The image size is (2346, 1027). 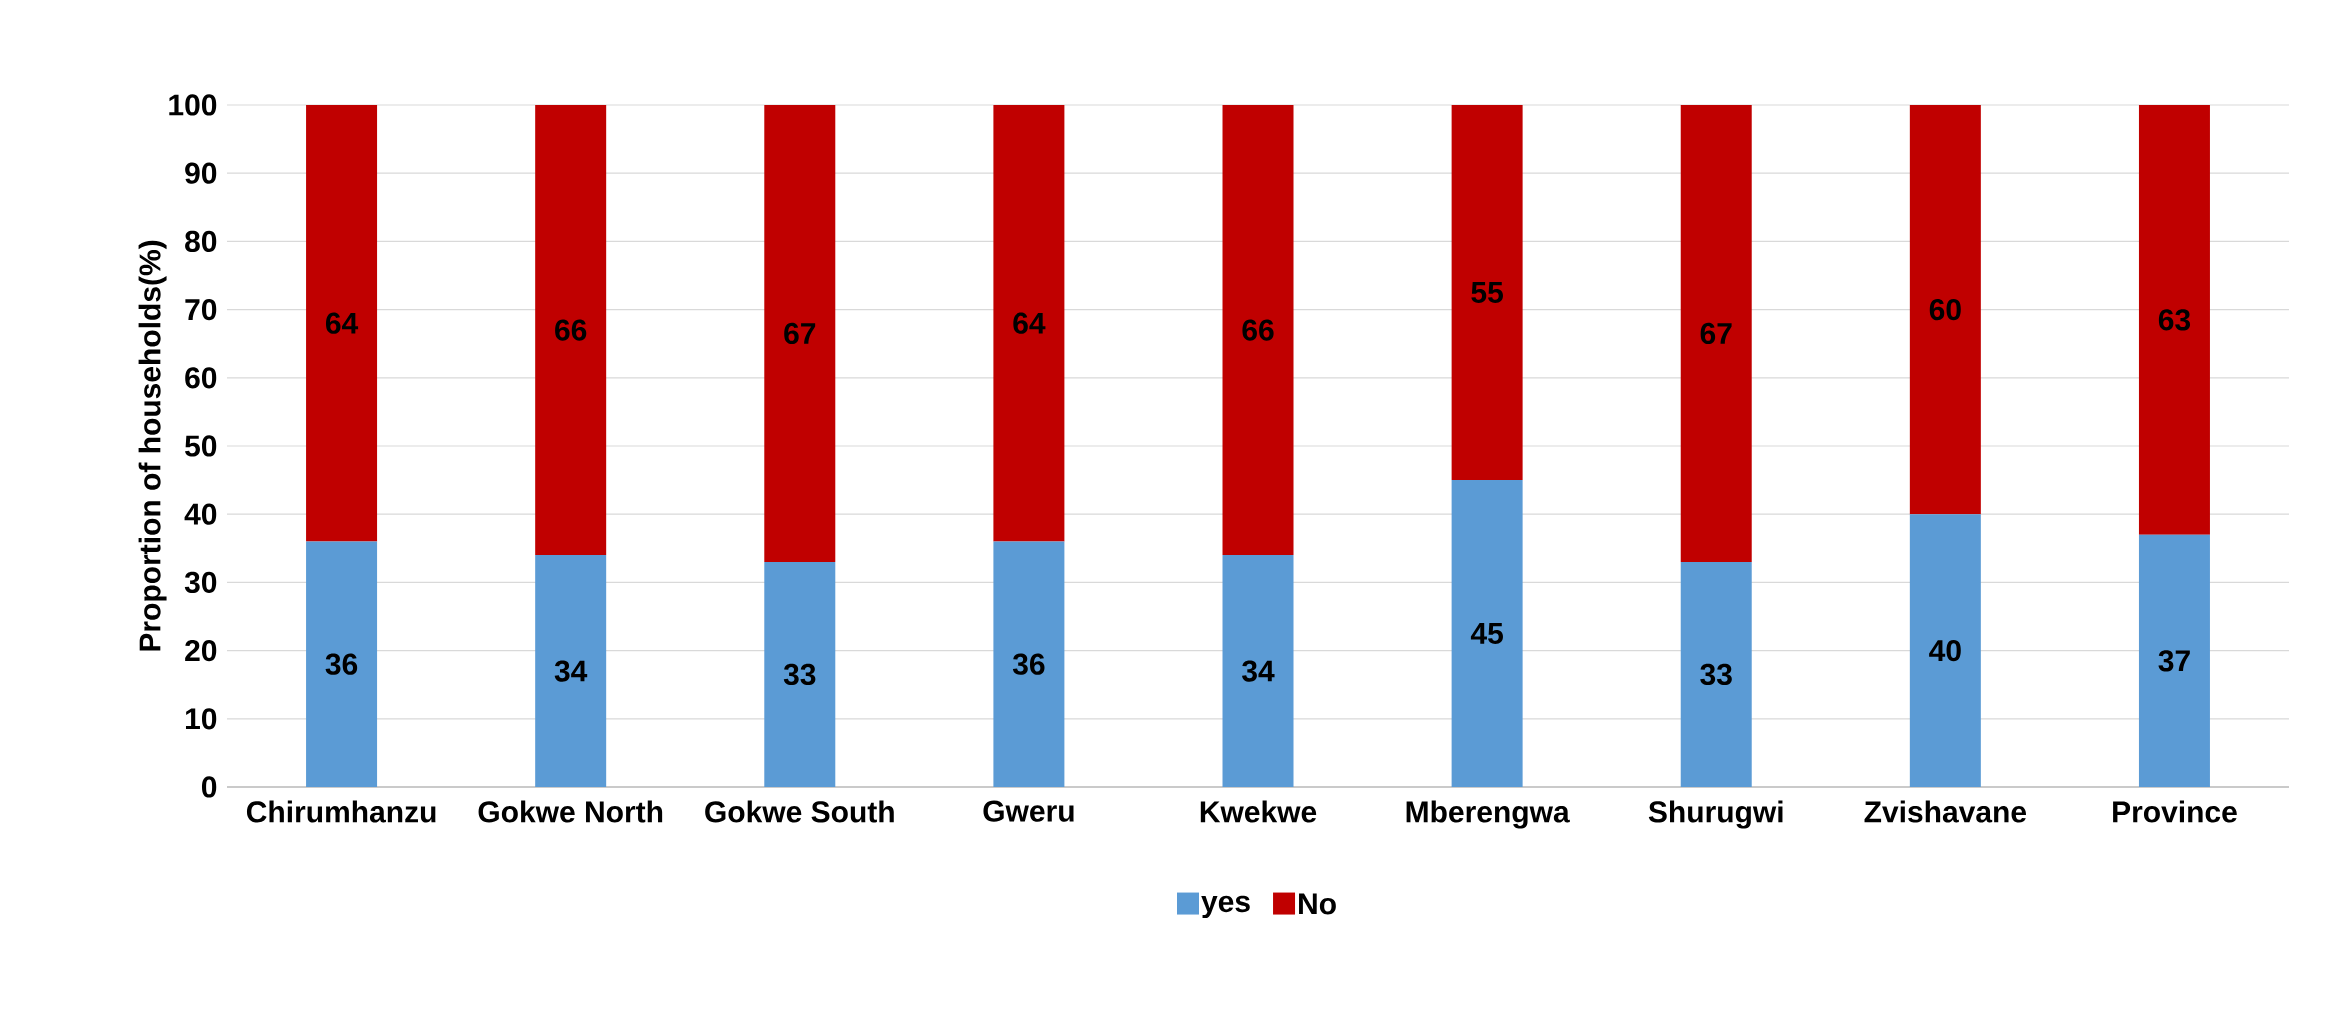 I want to click on data-label: 40, so click(x=1945, y=650).